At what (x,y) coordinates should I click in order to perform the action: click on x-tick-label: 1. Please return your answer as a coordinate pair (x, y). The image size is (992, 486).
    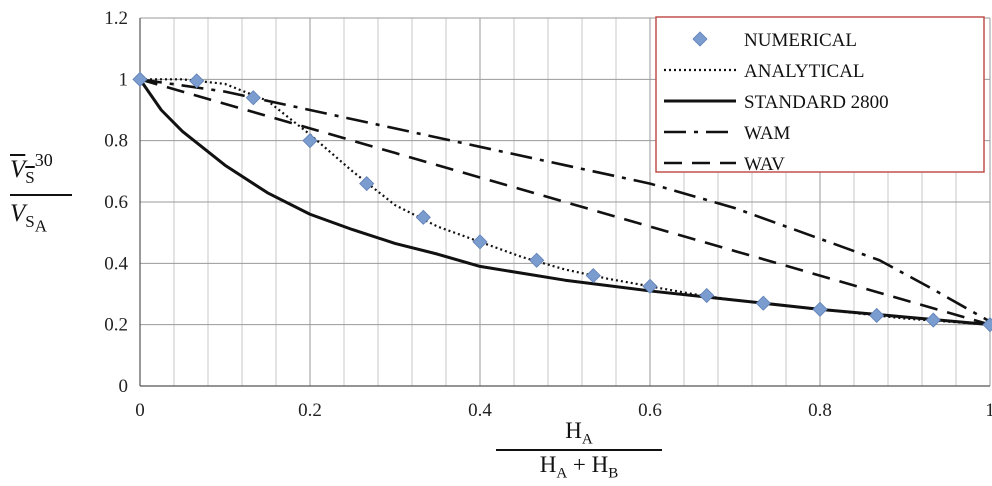
    Looking at the image, I should click on (988, 410).